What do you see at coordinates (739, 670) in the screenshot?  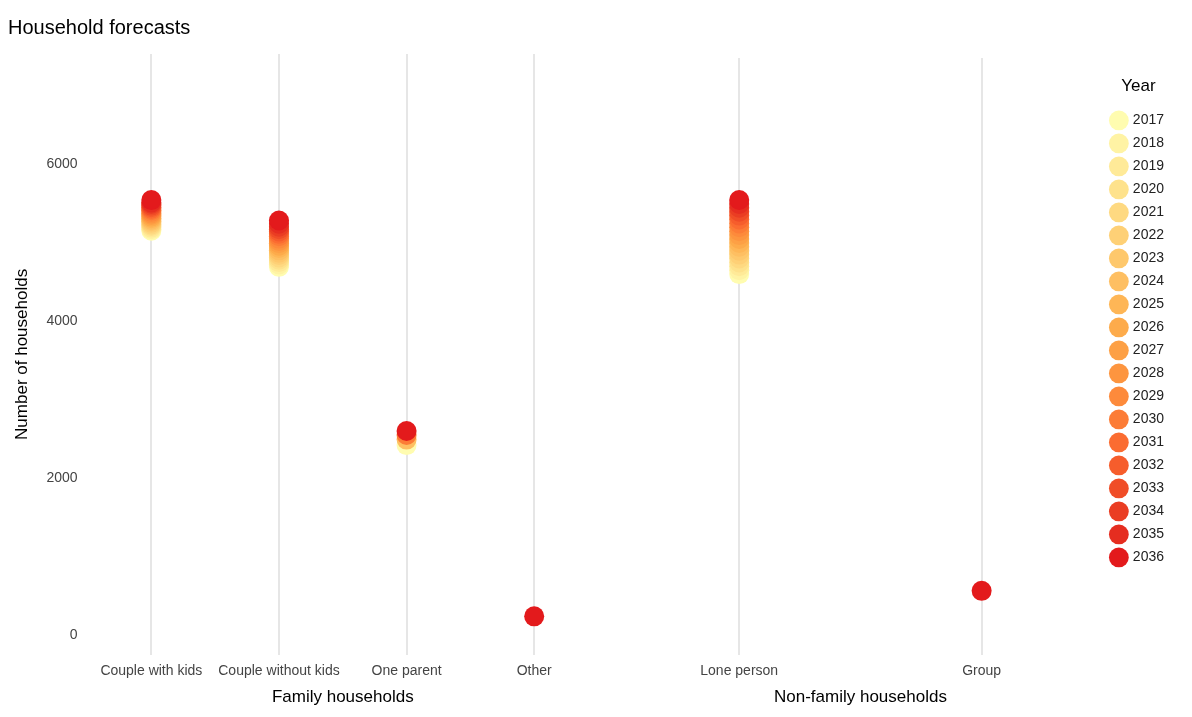 I see `x-tick-label: Lone person` at bounding box center [739, 670].